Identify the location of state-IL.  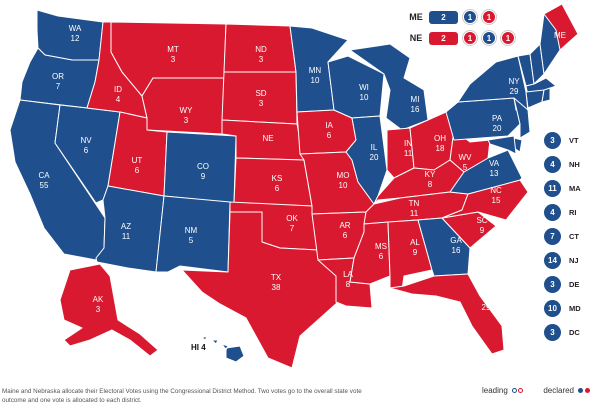
(366, 160).